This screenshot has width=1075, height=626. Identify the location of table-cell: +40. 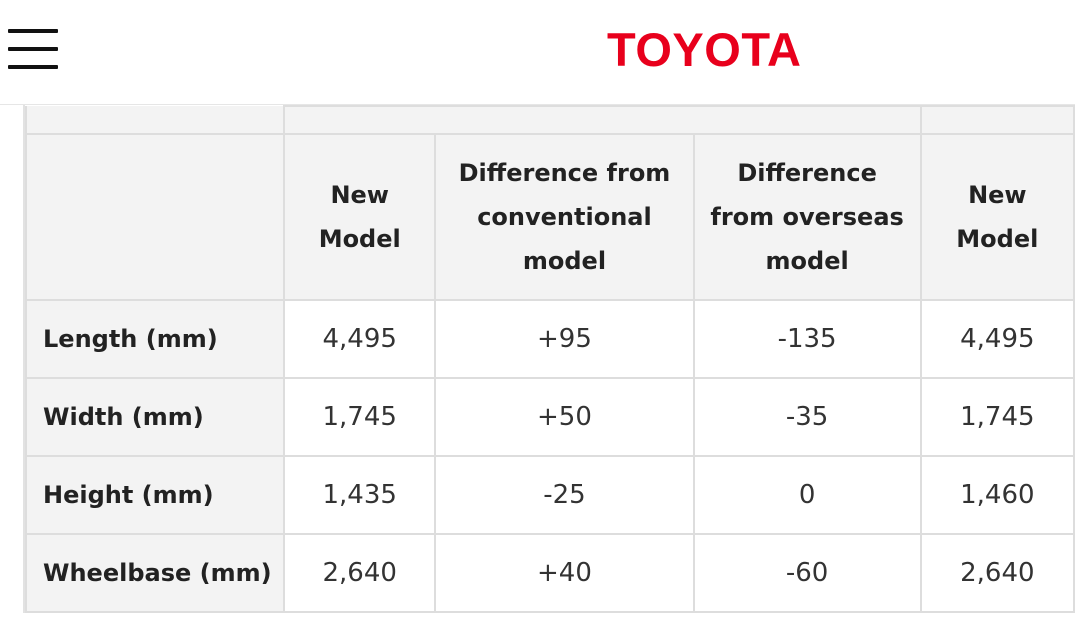
(564, 573).